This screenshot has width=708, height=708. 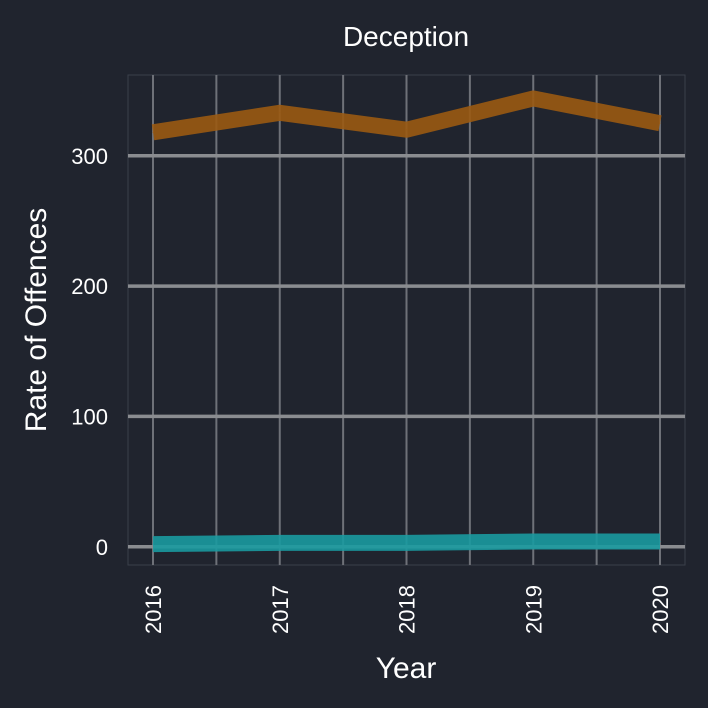 I want to click on chart-title: Deception, so click(x=406, y=36).